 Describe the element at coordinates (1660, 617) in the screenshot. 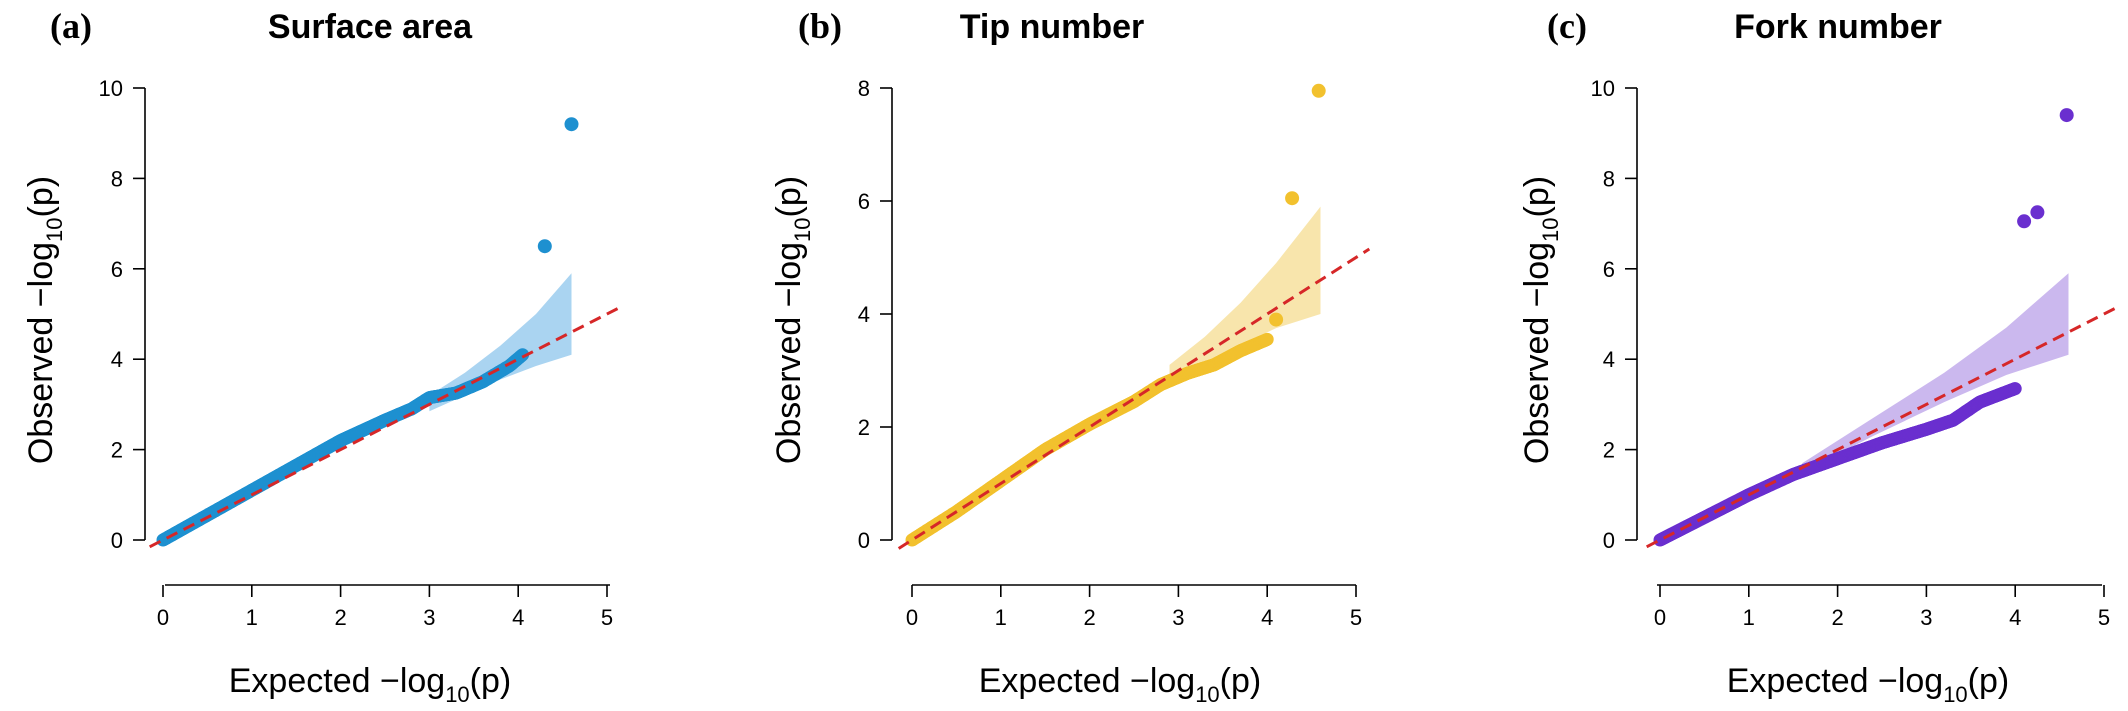

I see `panel-c-x-tick-label: 0` at that location.